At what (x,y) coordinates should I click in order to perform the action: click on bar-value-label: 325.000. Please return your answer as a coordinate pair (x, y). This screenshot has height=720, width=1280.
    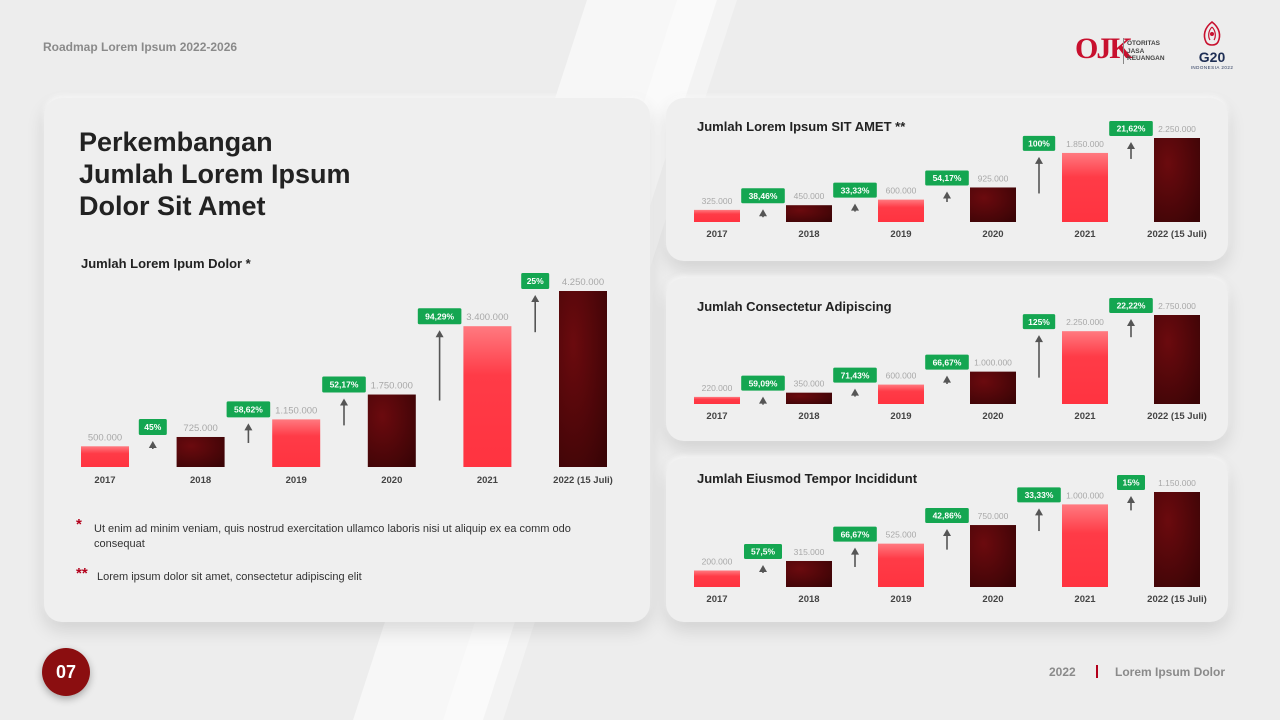
    Looking at the image, I should click on (717, 201).